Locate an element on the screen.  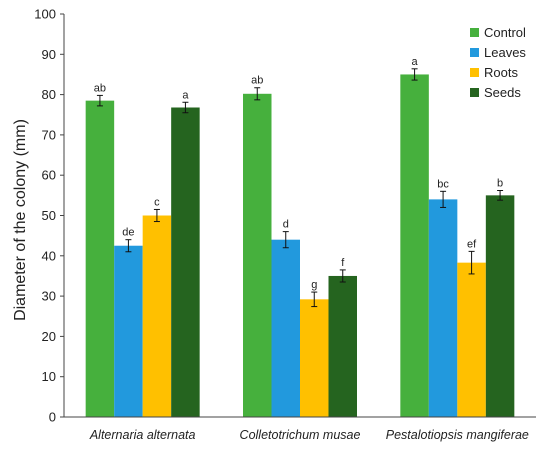
significance-label: bc is located at coordinates (443, 184).